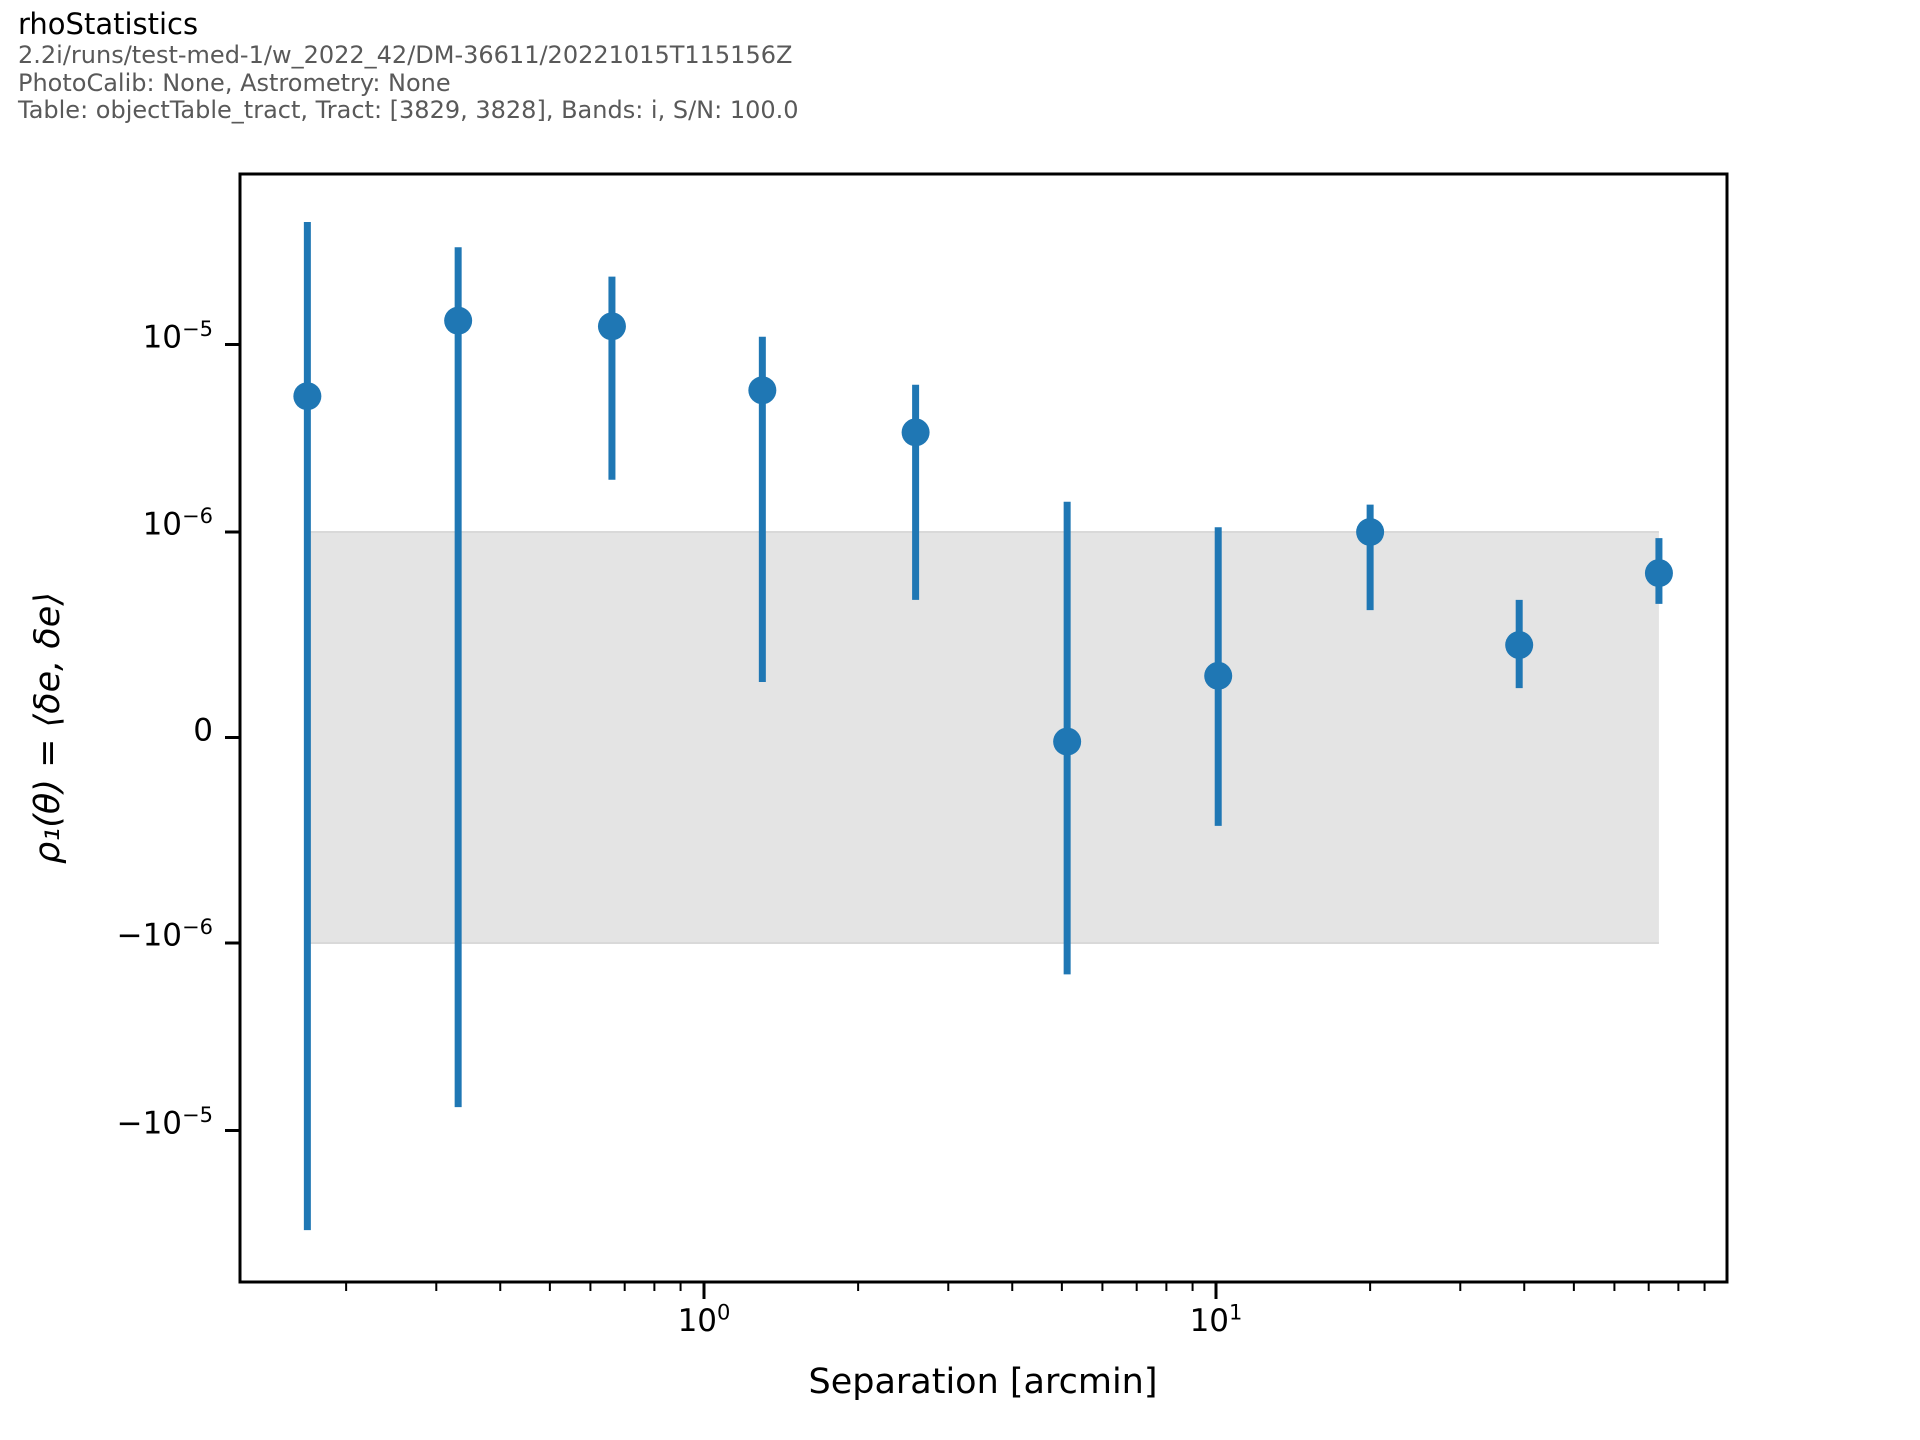  What do you see at coordinates (704, 1319) in the screenshot?
I see `x-tick-label: 100` at bounding box center [704, 1319].